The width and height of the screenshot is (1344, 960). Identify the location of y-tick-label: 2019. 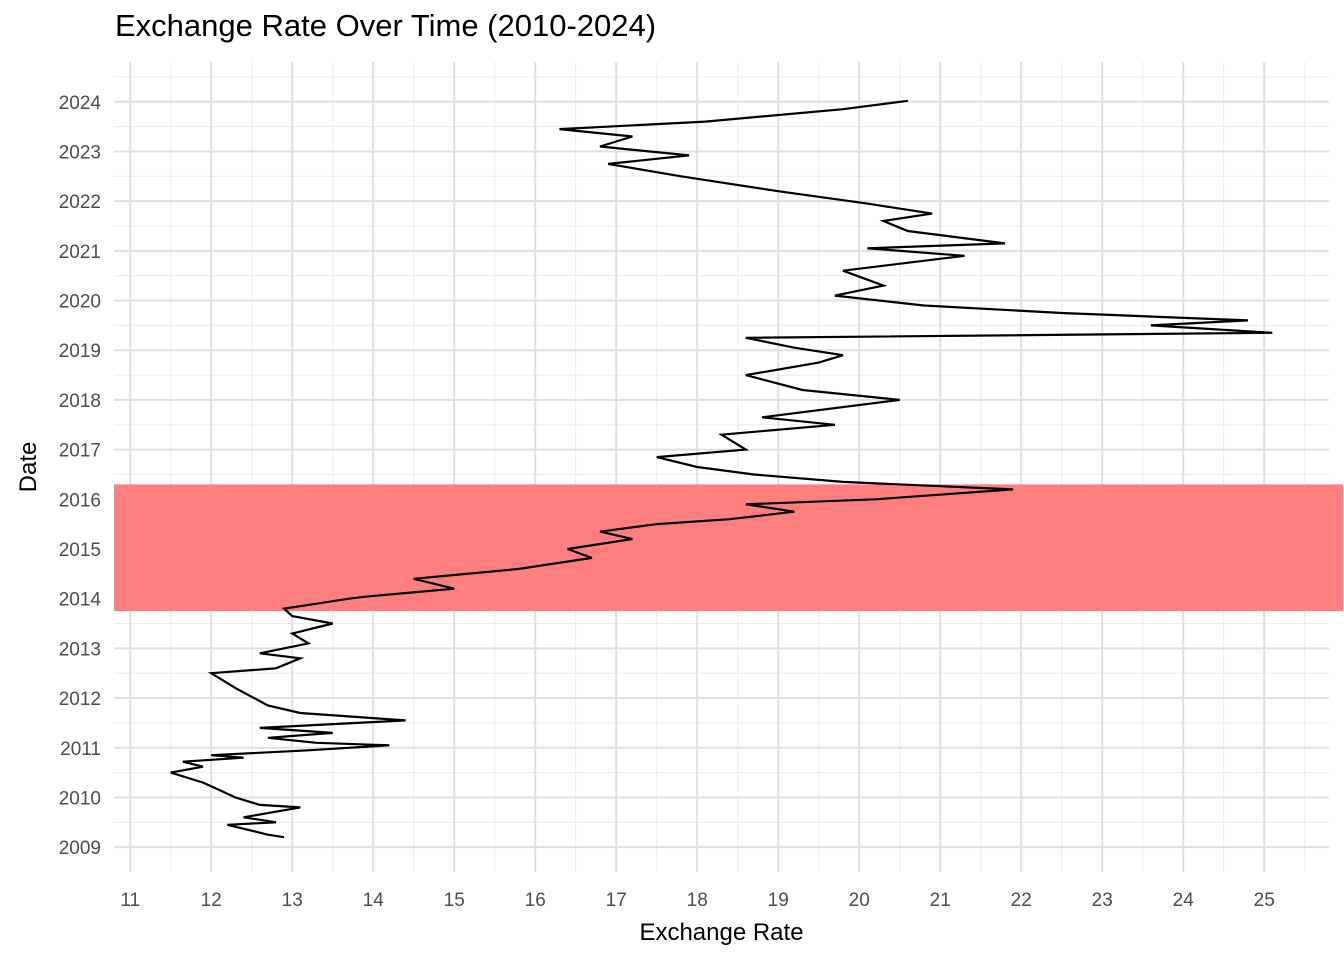
(80, 351).